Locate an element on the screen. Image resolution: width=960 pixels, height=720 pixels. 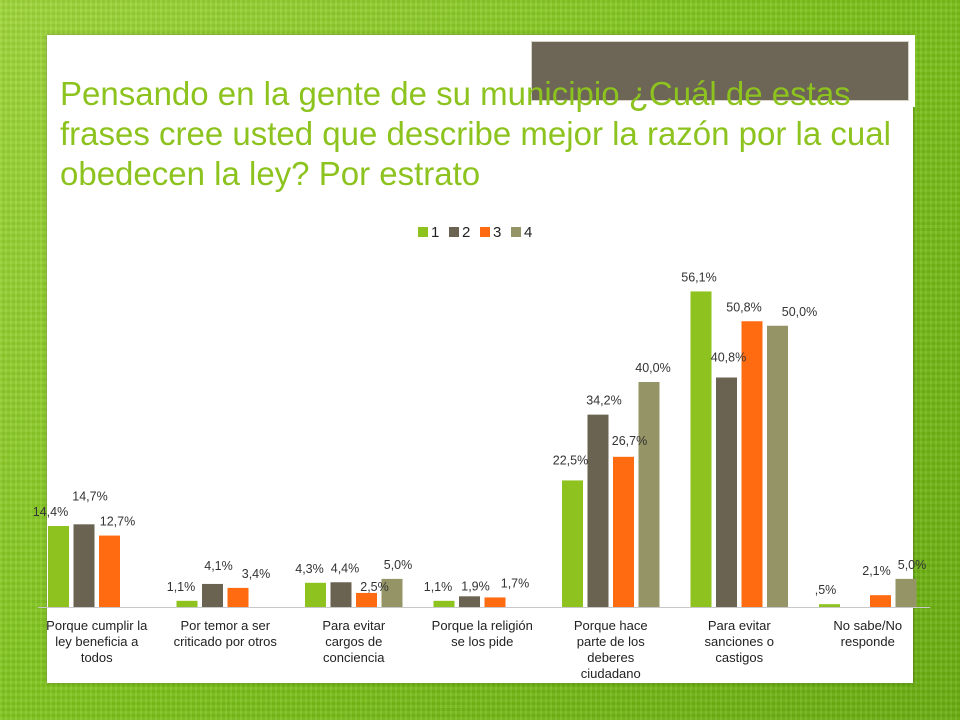
category-label-3: Para evitar cargos de conciencia is located at coordinates (354, 641).